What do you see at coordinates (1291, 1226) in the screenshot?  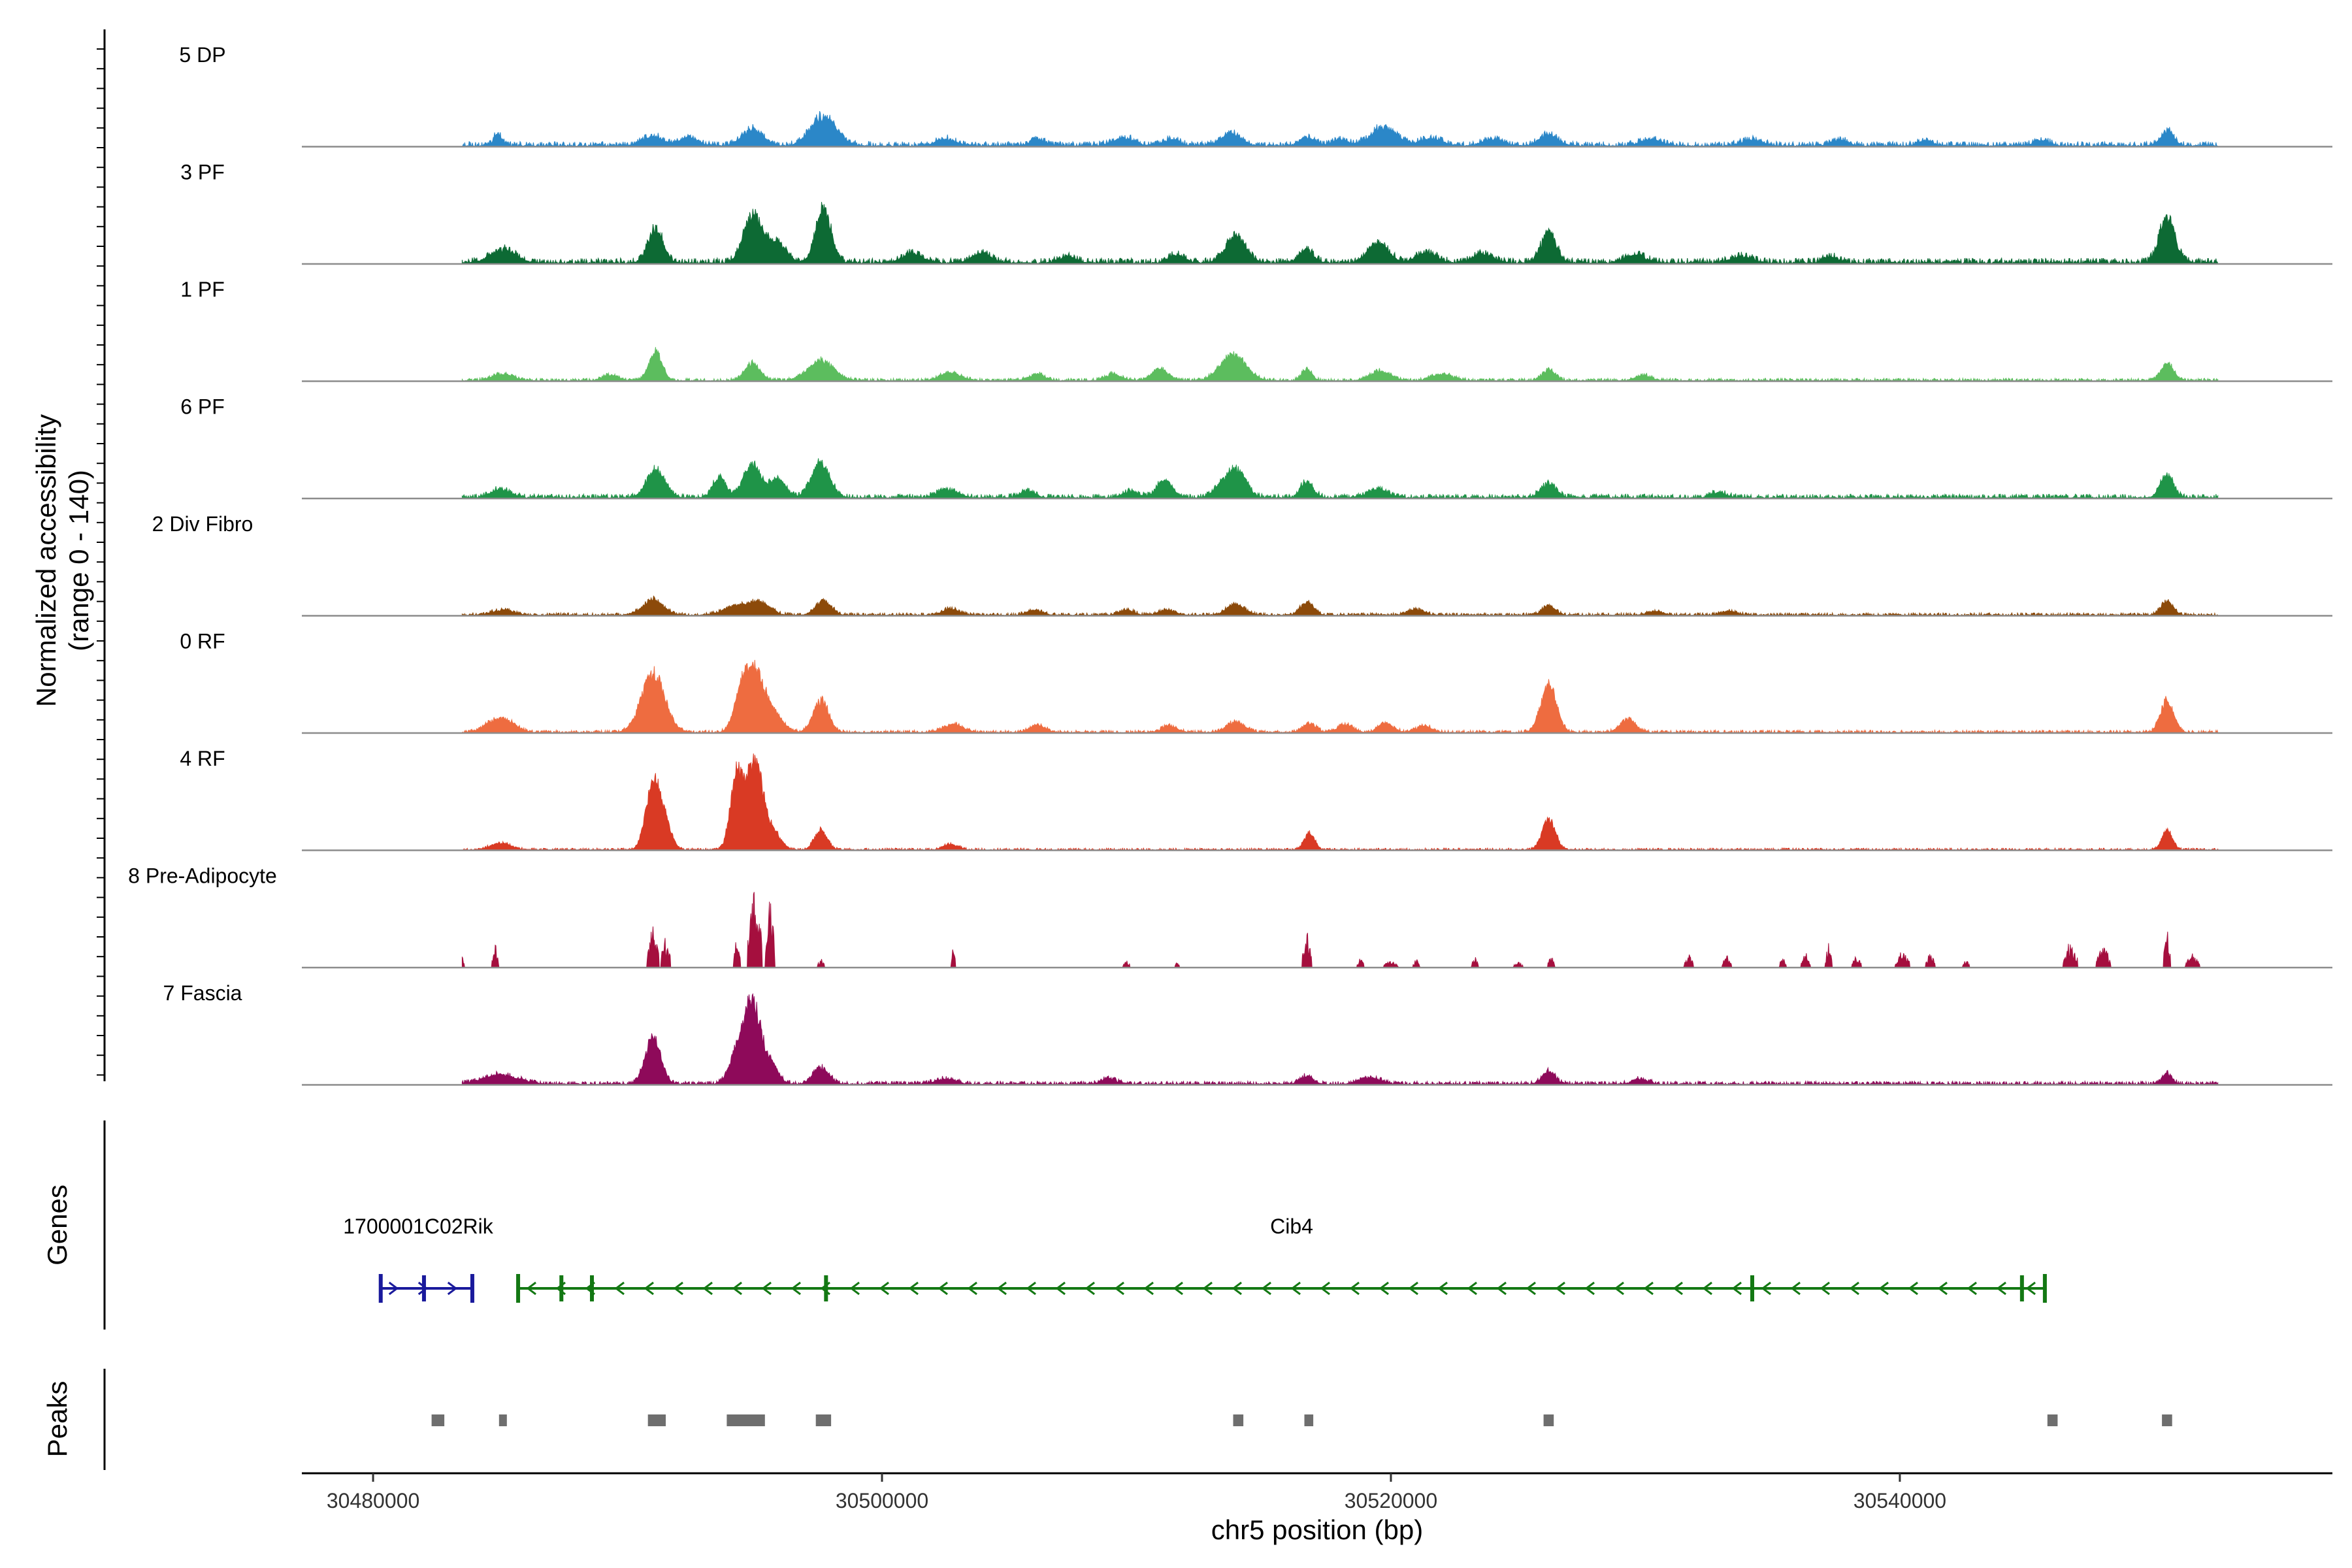 I see `gene-label: Cib4` at bounding box center [1291, 1226].